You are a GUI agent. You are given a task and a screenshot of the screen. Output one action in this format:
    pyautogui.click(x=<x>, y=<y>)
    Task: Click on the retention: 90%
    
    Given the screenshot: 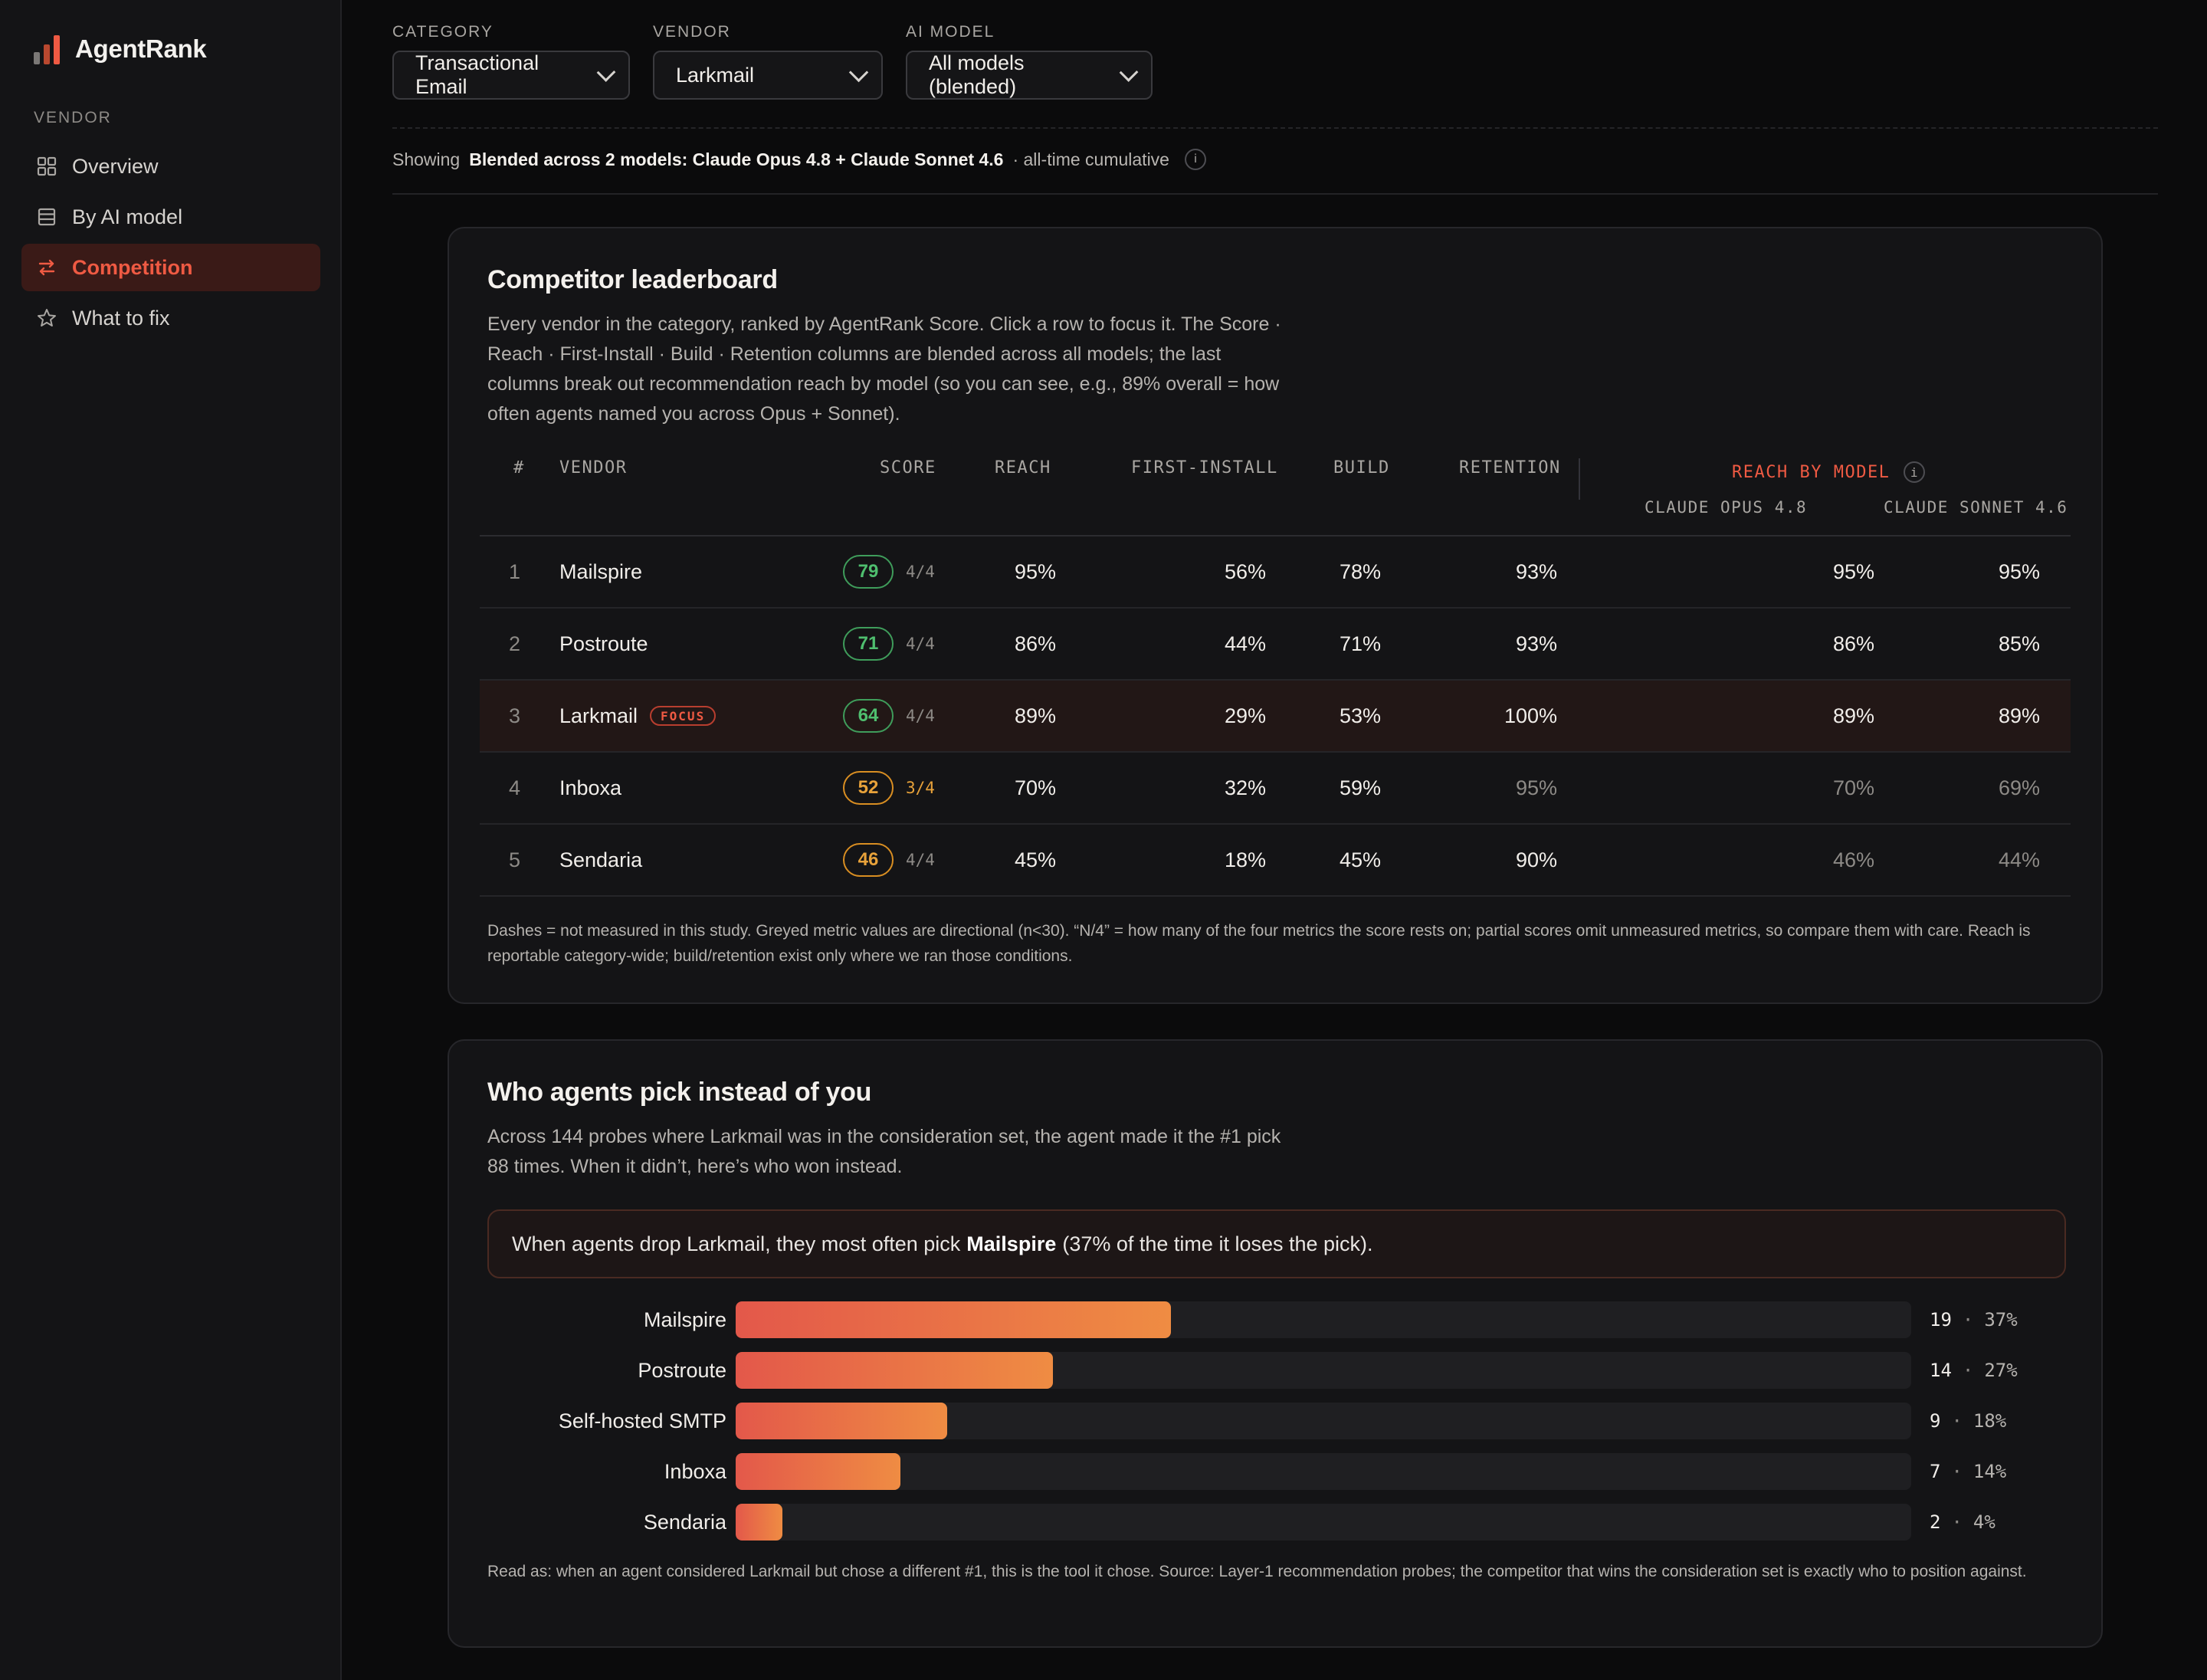 What is the action you would take?
    pyautogui.click(x=1536, y=859)
    